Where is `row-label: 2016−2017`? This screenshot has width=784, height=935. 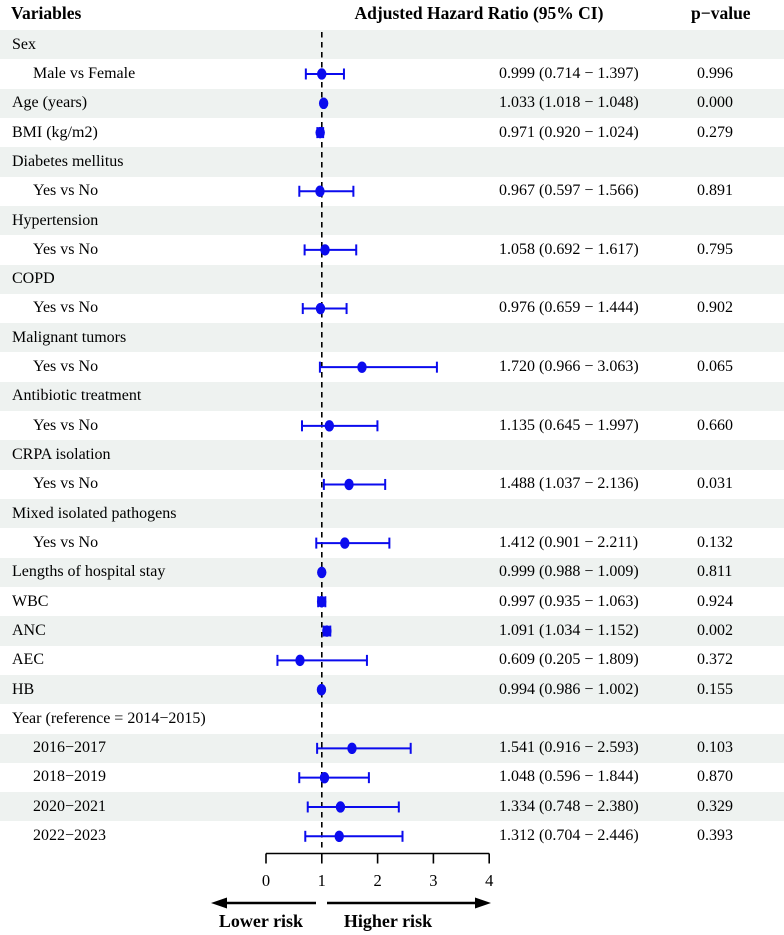
row-label: 2016−2017 is located at coordinates (70, 748).